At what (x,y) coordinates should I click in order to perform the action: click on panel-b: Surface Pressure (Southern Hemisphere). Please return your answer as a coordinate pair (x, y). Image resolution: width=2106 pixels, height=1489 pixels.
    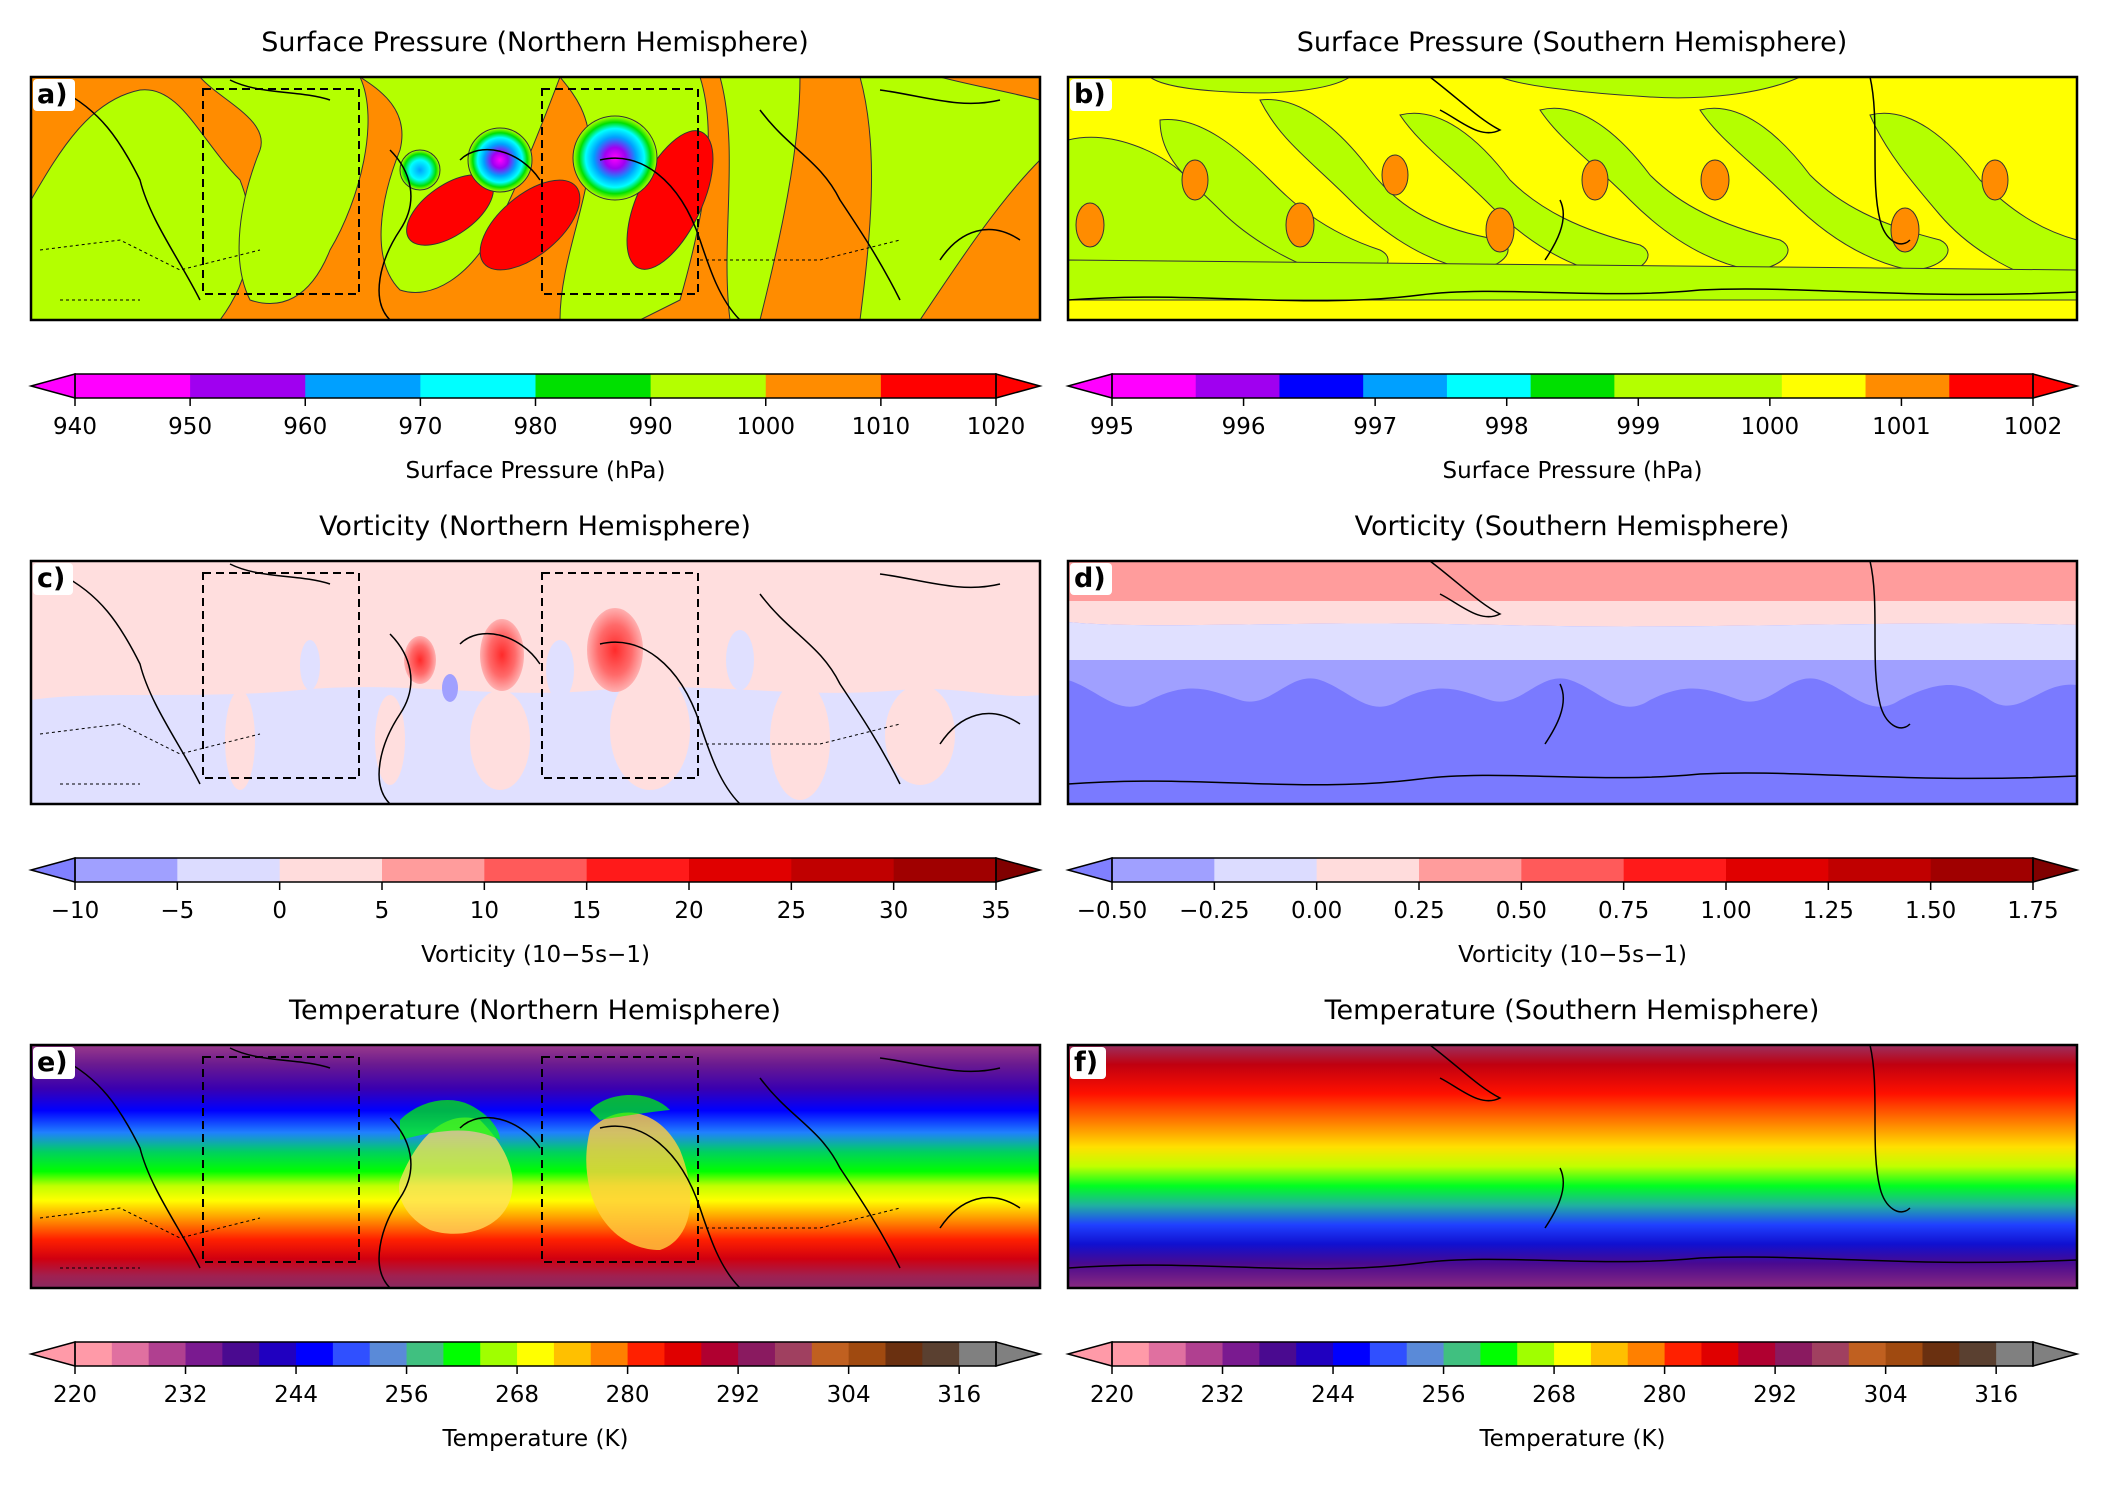
    Looking at the image, I should click on (1572, 174).